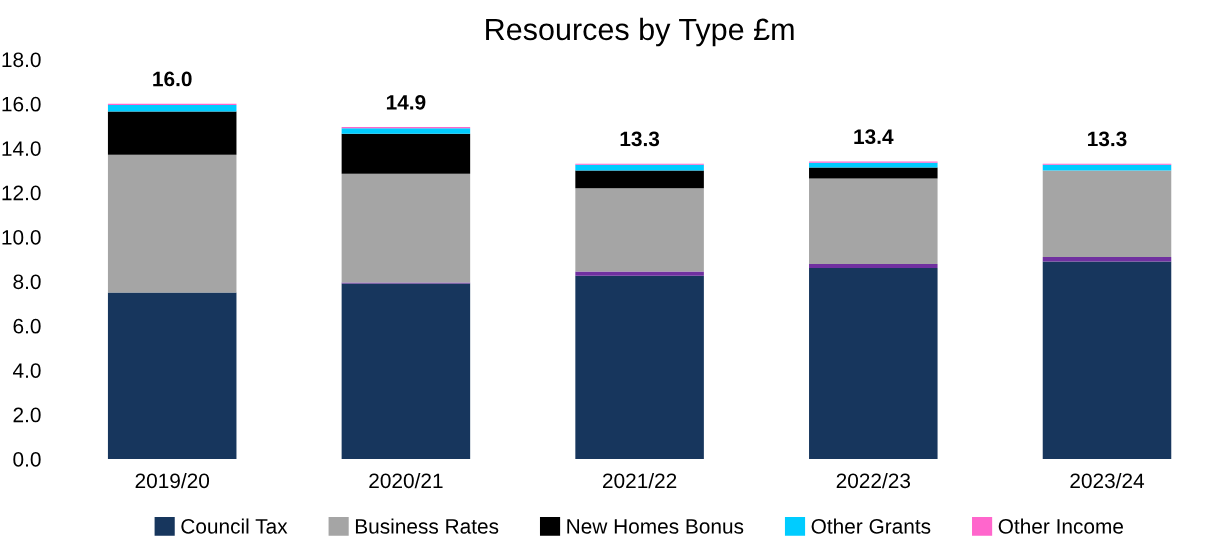 This screenshot has width=1230, height=540. Describe the element at coordinates (1107, 480) in the screenshot. I see `x-tick-label: 2023/24` at that location.